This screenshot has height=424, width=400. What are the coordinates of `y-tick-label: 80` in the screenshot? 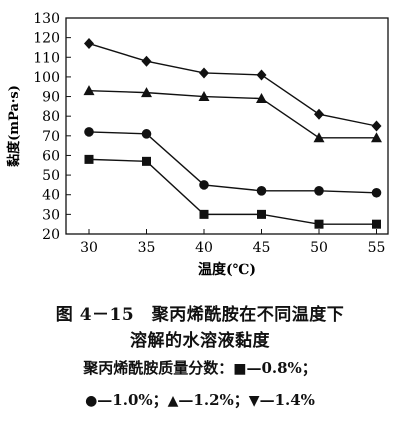 It's located at (51, 117).